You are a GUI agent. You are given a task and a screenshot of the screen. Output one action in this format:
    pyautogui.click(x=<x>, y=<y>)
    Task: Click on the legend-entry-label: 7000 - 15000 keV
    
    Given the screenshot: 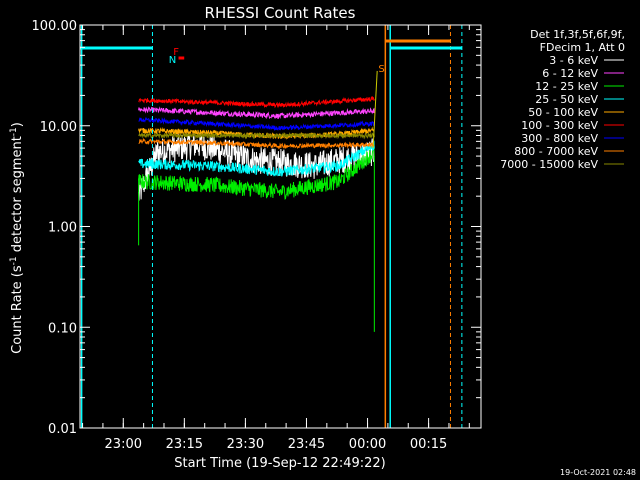 What is the action you would take?
    pyautogui.click(x=549, y=164)
    